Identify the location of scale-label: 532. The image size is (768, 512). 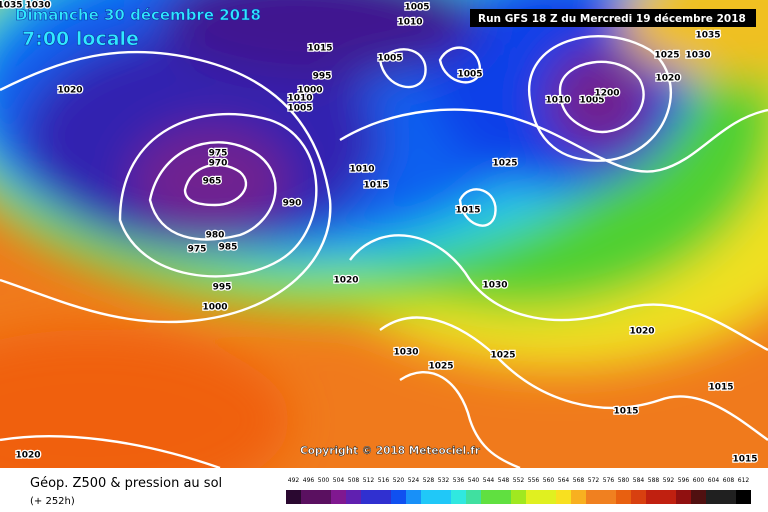
(444, 480).